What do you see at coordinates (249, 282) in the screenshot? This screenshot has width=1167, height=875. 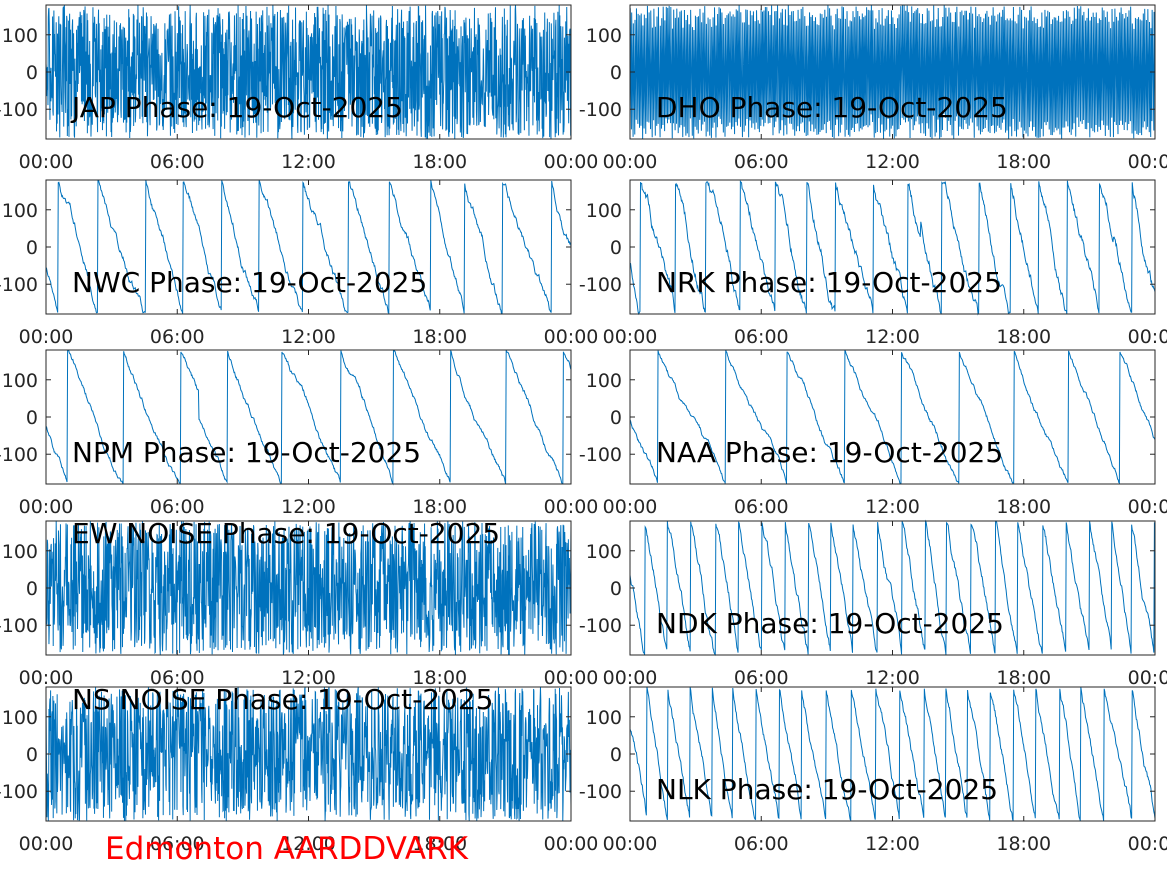 I see `panel-title-nwc: NWC Phase: 19-Oct-2025` at bounding box center [249, 282].